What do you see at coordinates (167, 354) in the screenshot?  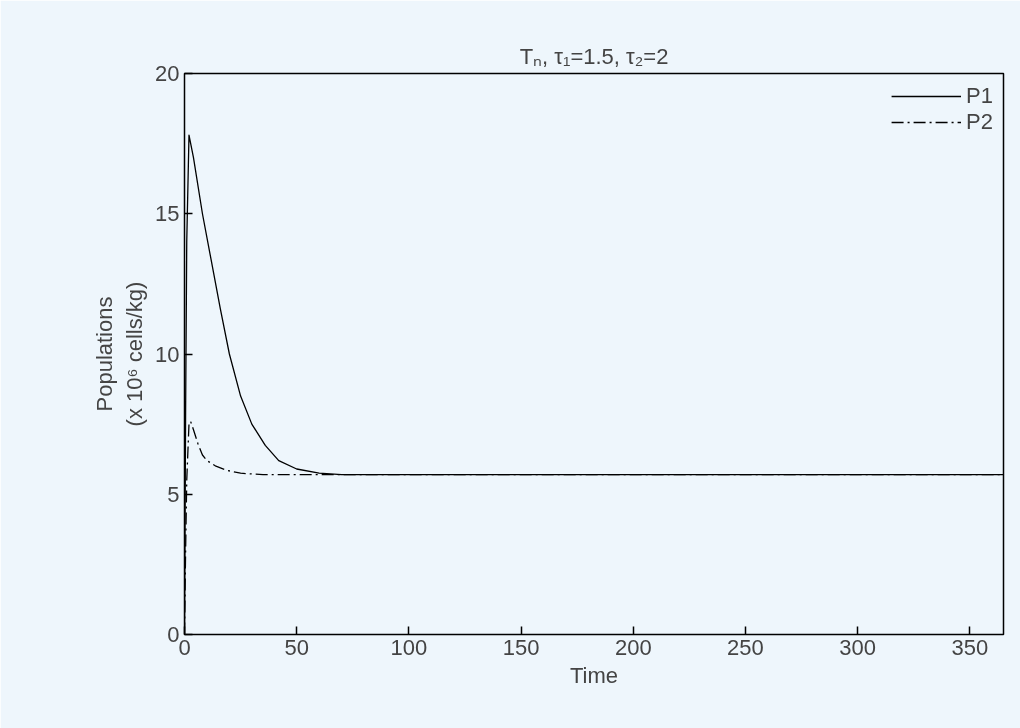 I see `y-tick-label: 10` at bounding box center [167, 354].